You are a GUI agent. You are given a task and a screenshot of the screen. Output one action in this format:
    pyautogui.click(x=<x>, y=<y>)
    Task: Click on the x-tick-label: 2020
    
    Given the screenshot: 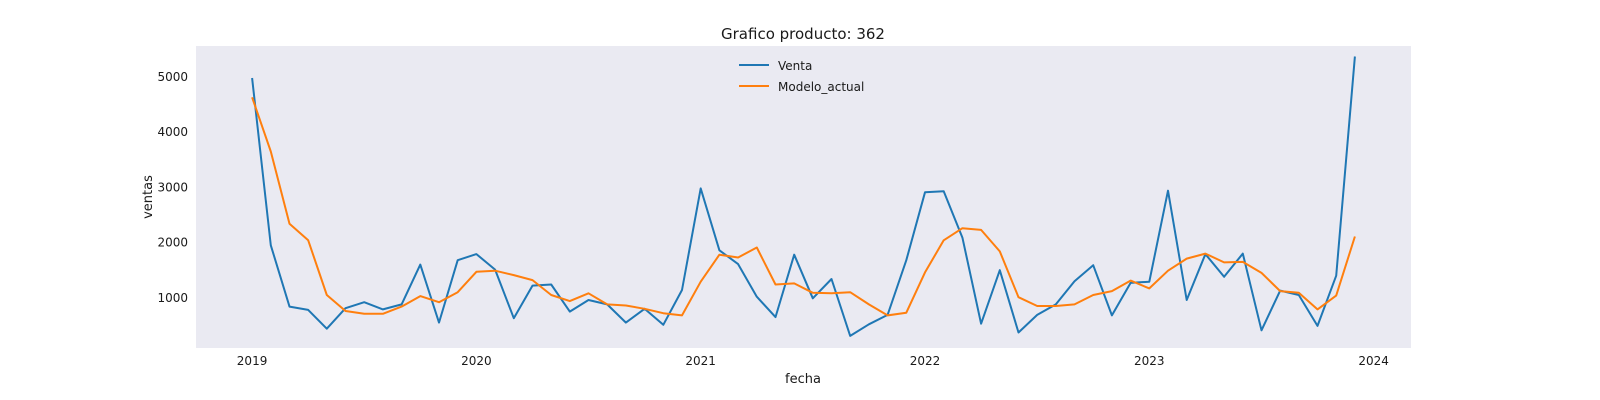 What is the action you would take?
    pyautogui.click(x=476, y=361)
    